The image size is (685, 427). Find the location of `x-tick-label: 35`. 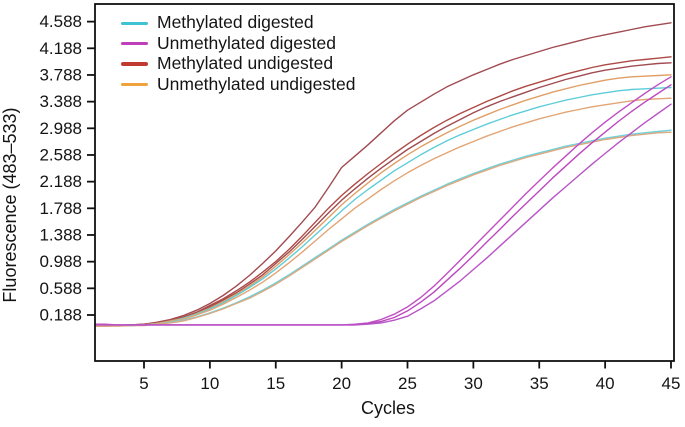

x-tick-label: 35 is located at coordinates (539, 383).